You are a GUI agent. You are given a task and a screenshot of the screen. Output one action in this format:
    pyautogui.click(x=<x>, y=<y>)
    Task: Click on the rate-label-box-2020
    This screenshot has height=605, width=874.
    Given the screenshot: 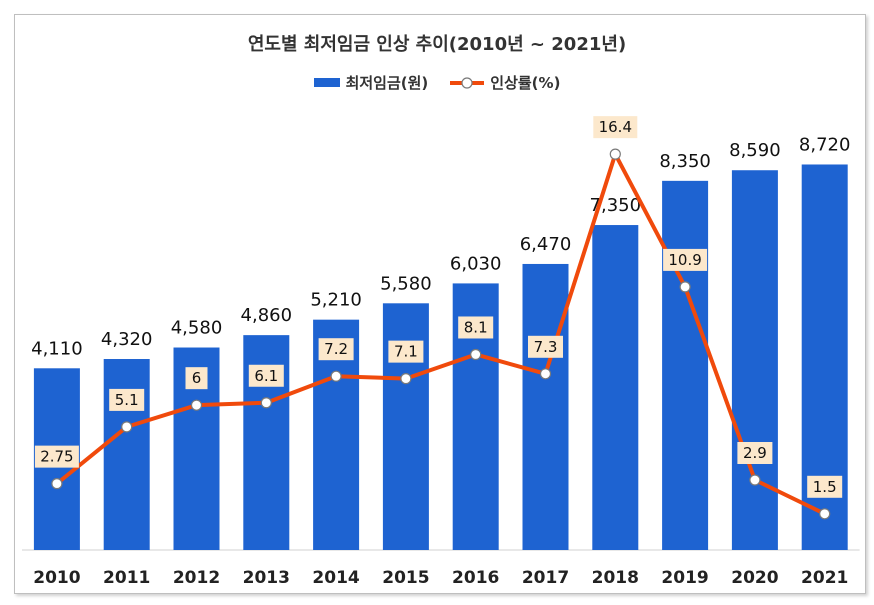 What is the action you would take?
    pyautogui.click(x=755, y=453)
    